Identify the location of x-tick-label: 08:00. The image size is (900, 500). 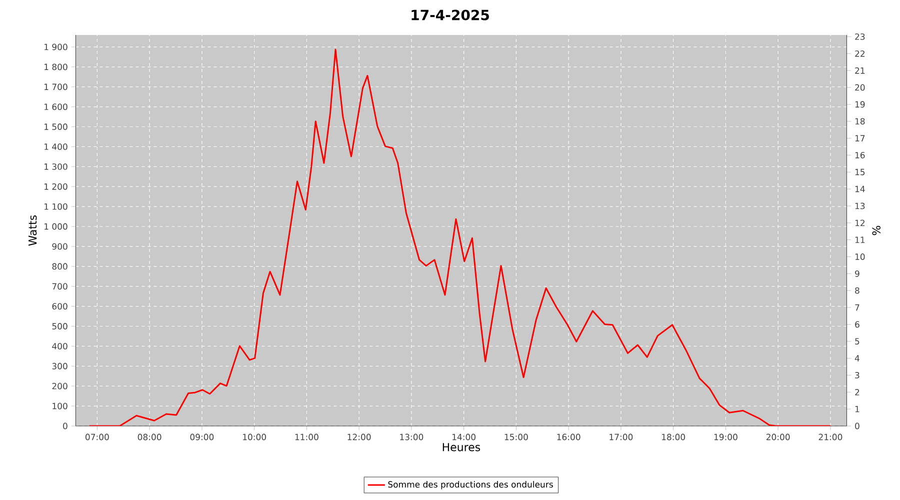
(150, 437).